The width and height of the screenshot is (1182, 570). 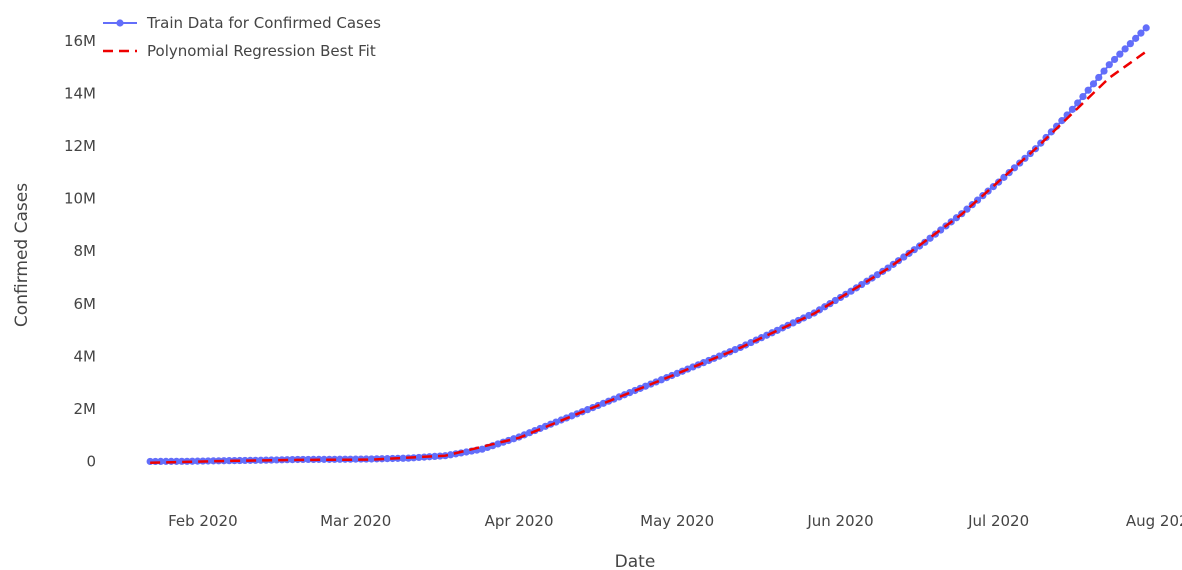 I want to click on x-tick-label: Jun 2020, so click(x=839, y=521).